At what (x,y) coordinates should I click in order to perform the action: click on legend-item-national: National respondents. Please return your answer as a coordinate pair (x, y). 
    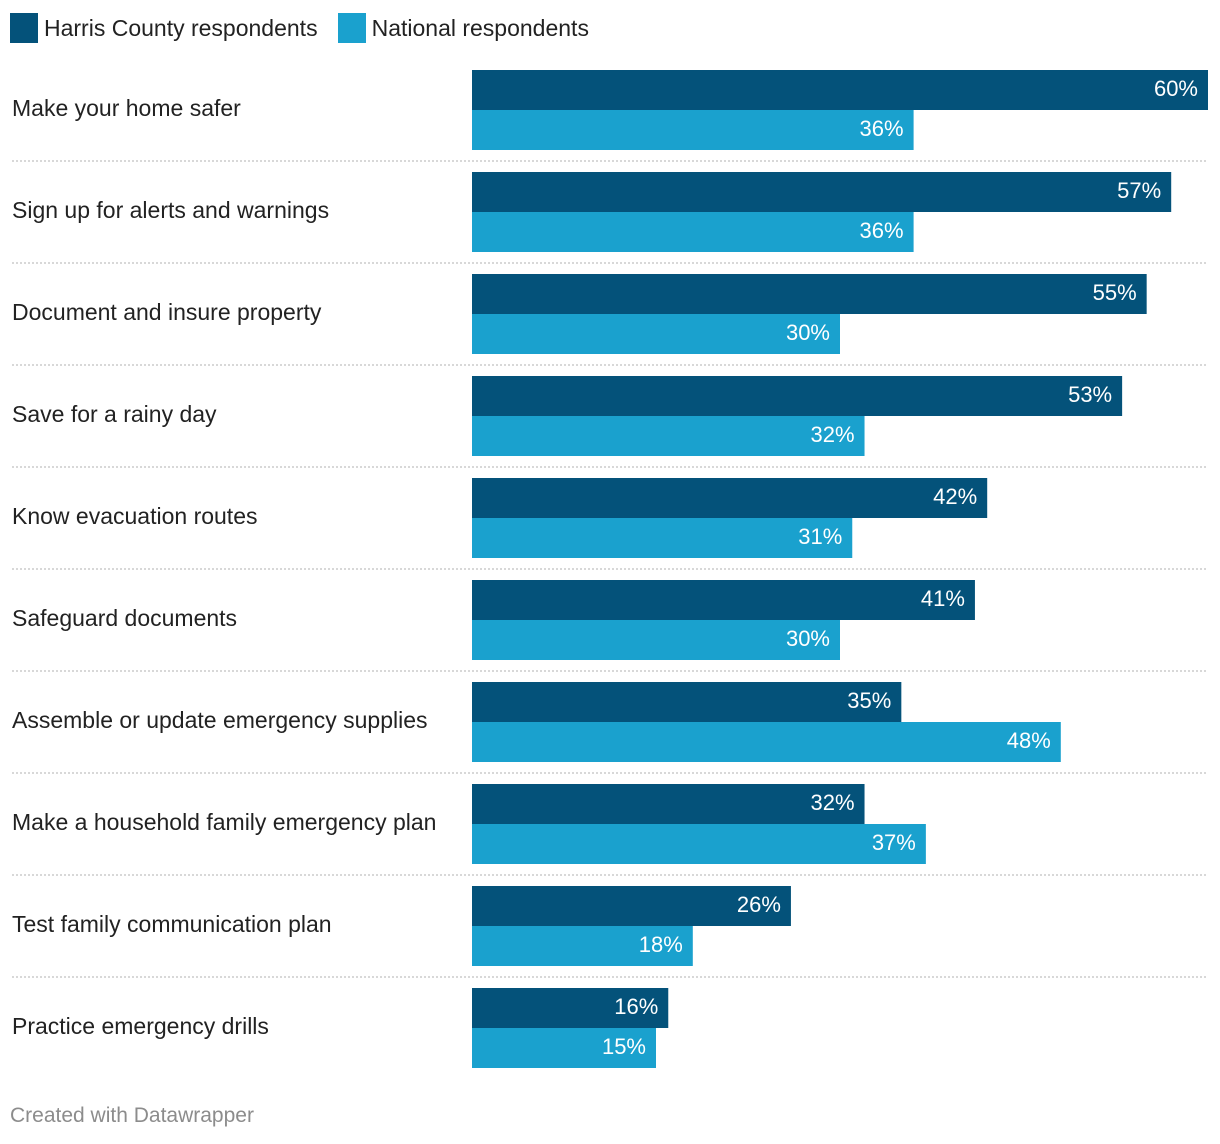
    Looking at the image, I should click on (463, 28).